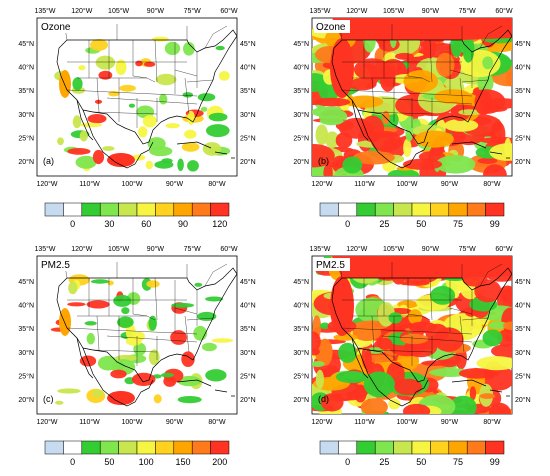 This screenshot has width=550, height=476. What do you see at coordinates (57, 264) in the screenshot?
I see `title-bg` at bounding box center [57, 264].